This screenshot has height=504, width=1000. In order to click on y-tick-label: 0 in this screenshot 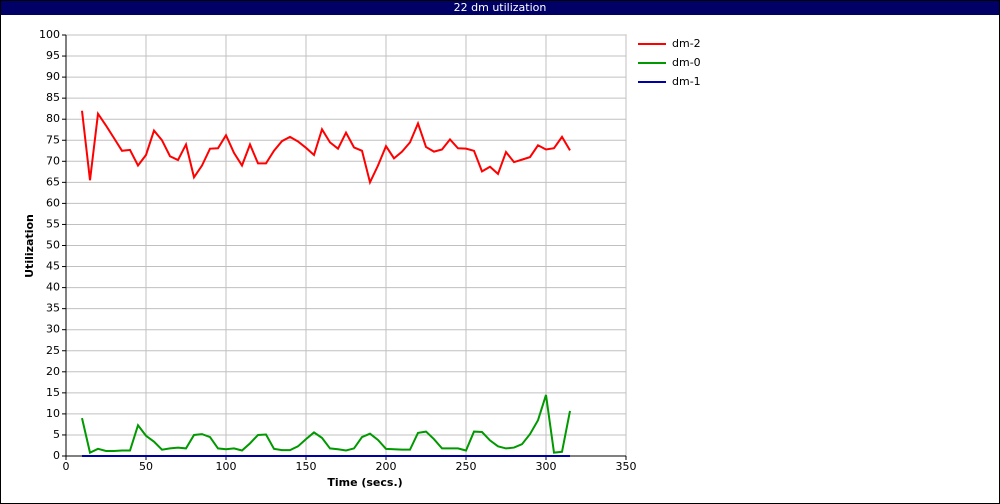, I will do `click(56, 455)`.